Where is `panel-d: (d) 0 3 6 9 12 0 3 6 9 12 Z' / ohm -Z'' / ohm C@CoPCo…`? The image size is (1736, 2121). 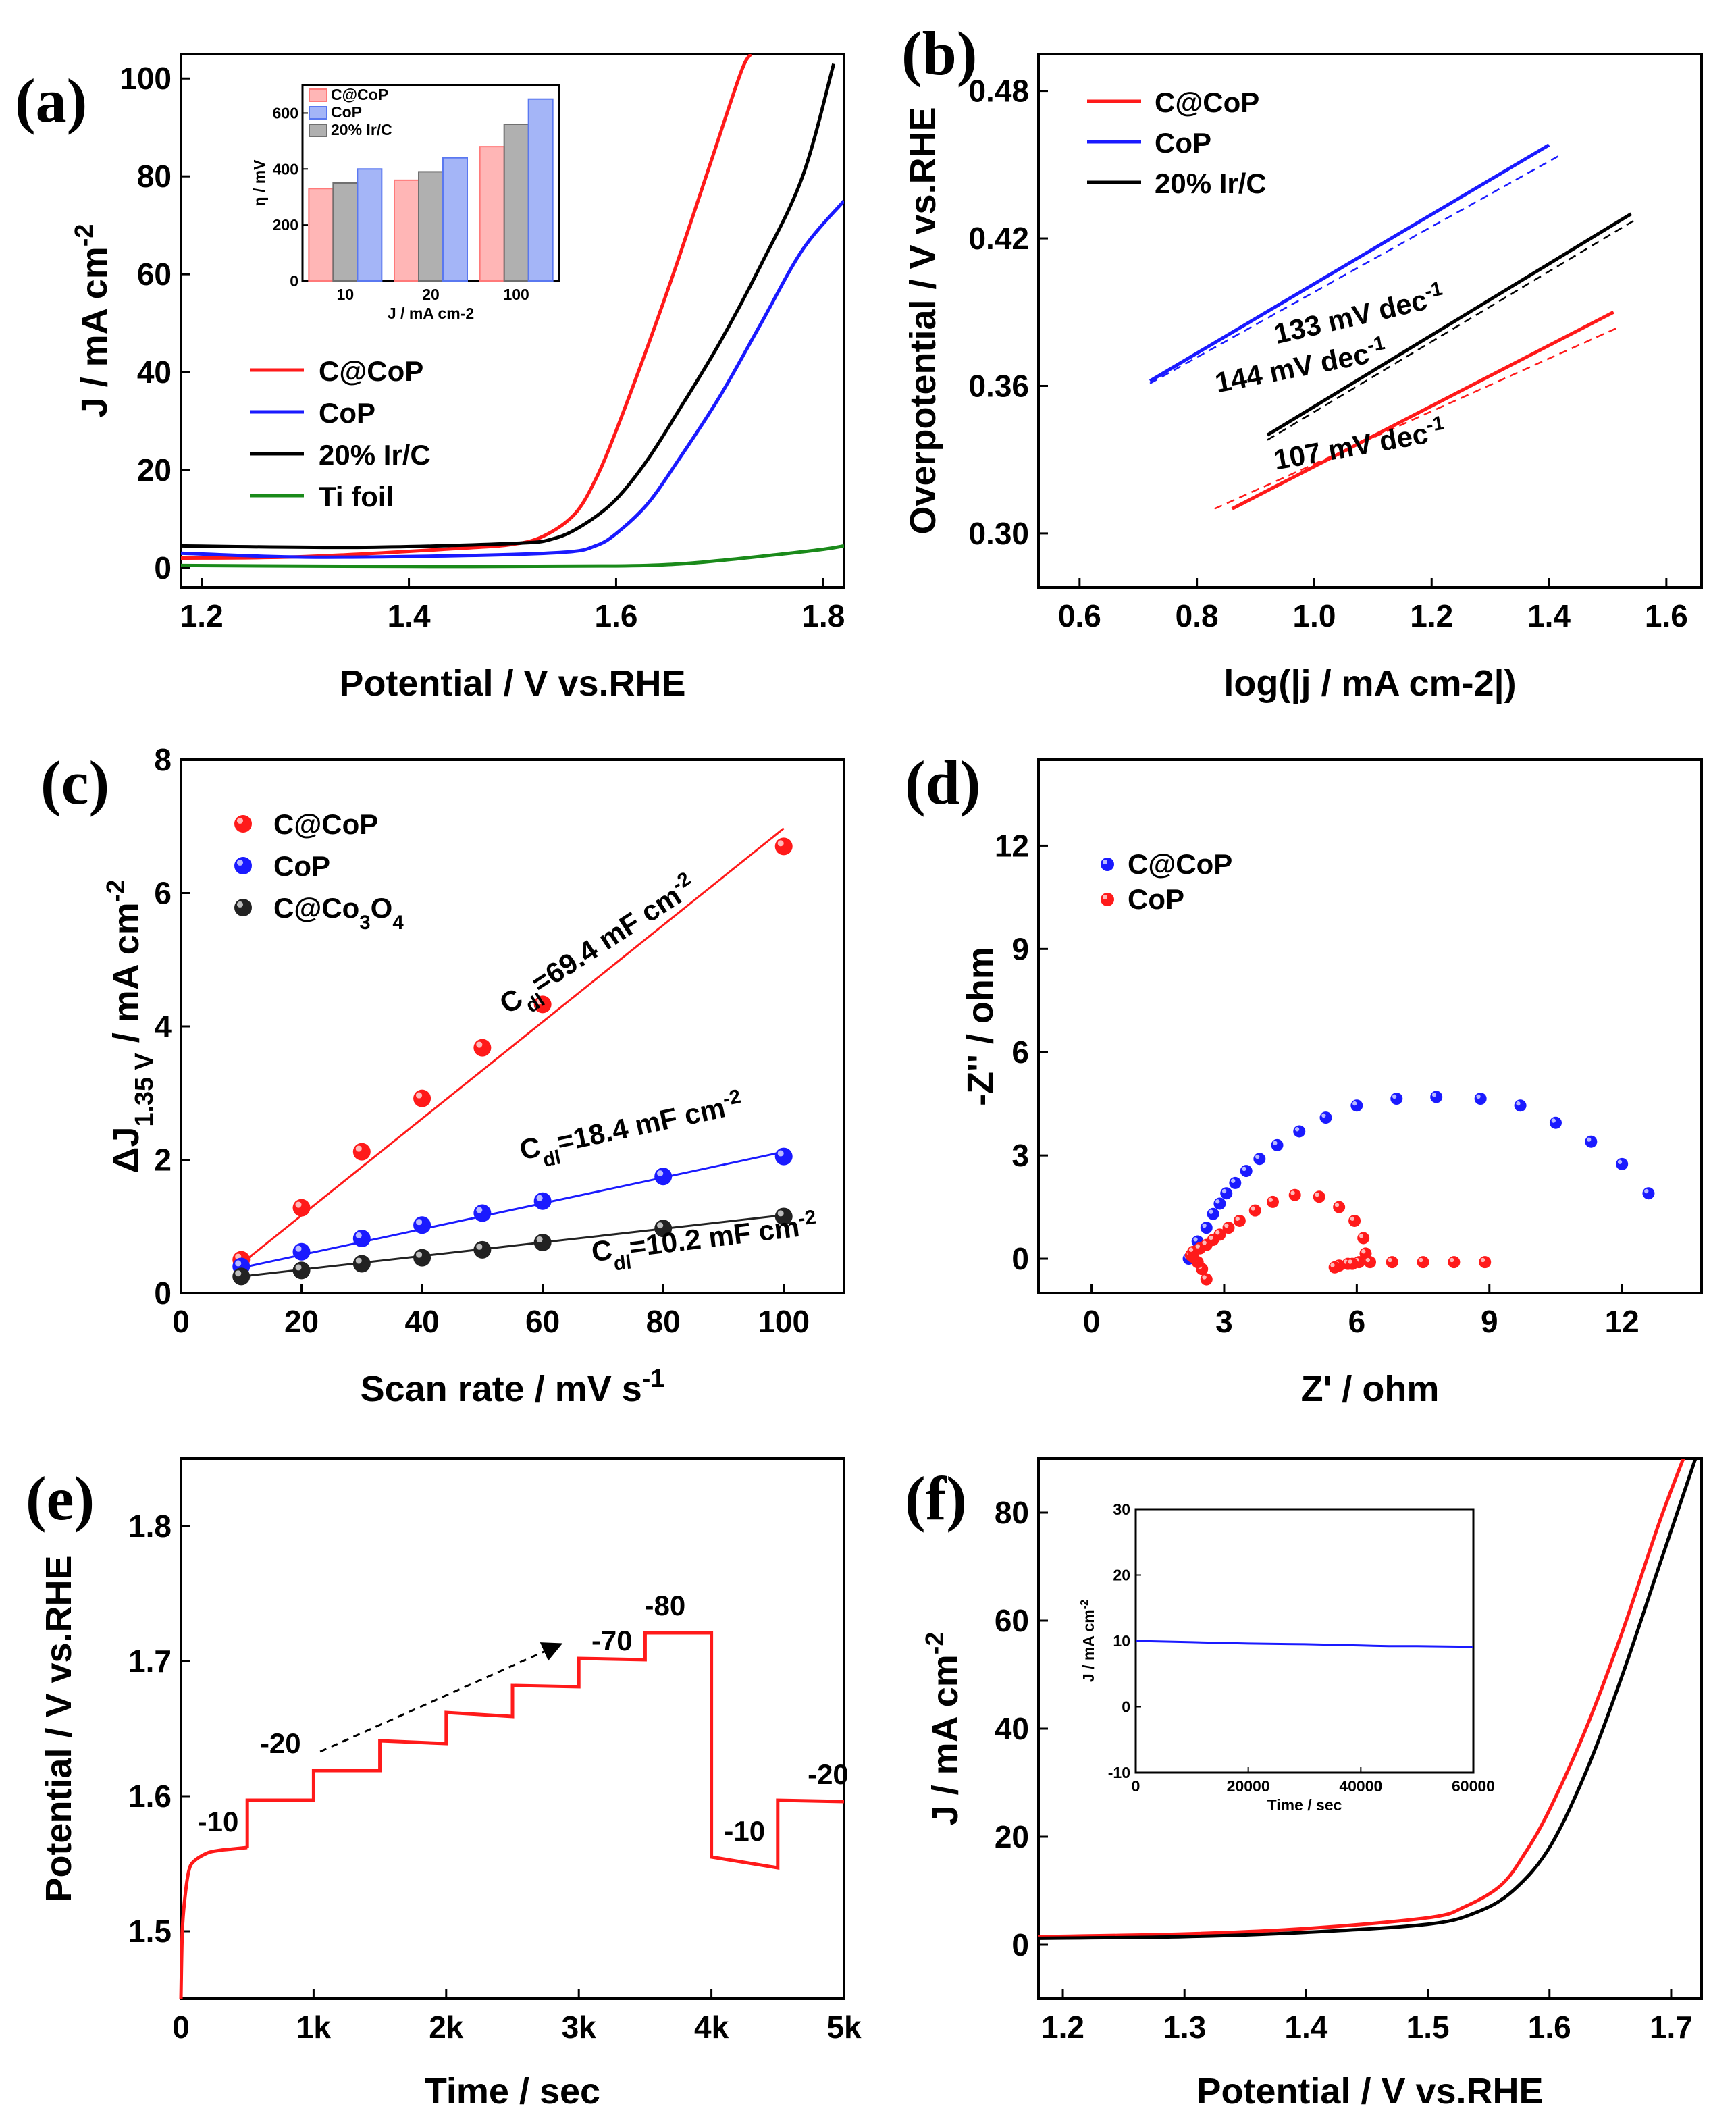 panel-d: (d) 0 3 6 9 12 0 3 6 9 12 Z' / ohm -Z'' / ohm C@CoPCo… is located at coordinates (1304, 1078).